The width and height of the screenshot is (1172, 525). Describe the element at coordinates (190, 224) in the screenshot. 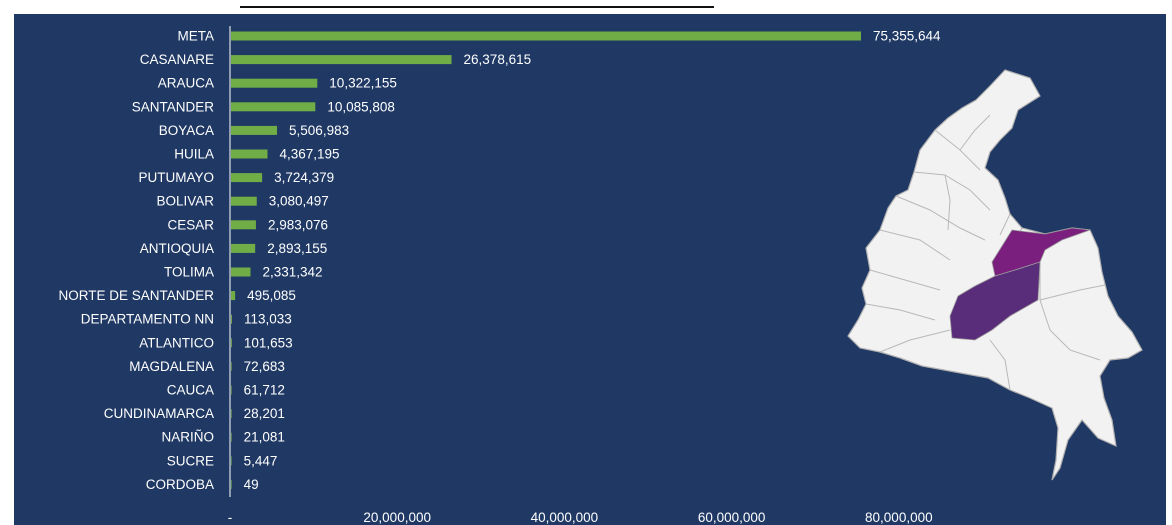

I see `category-label: CESAR` at that location.